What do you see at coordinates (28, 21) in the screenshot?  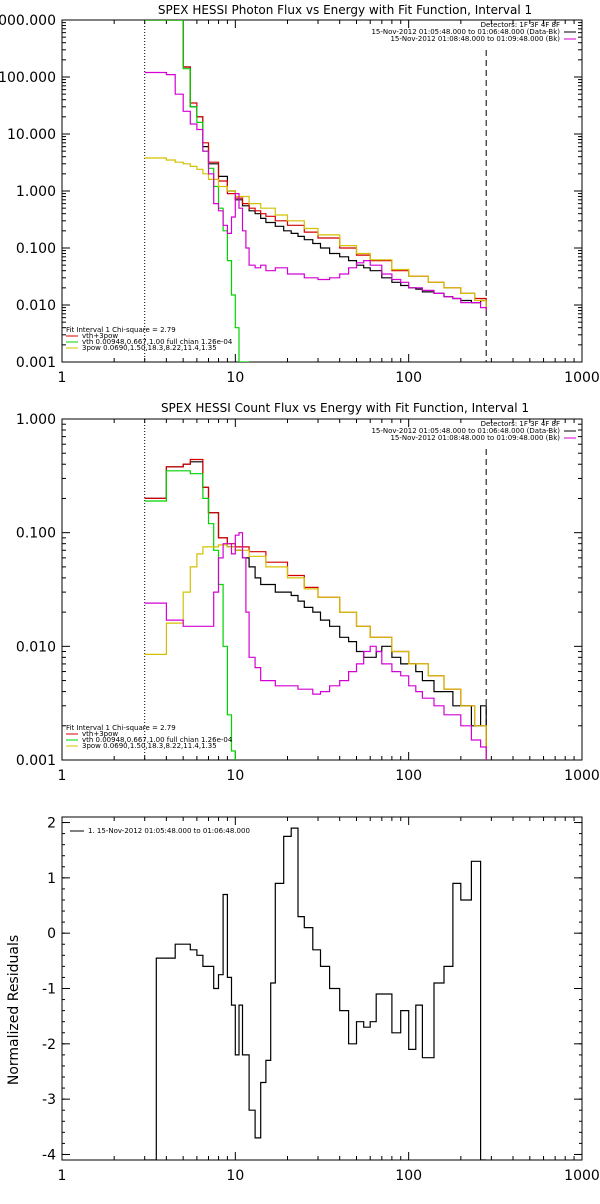 I see `y-tick-label: 1000.000` at bounding box center [28, 21].